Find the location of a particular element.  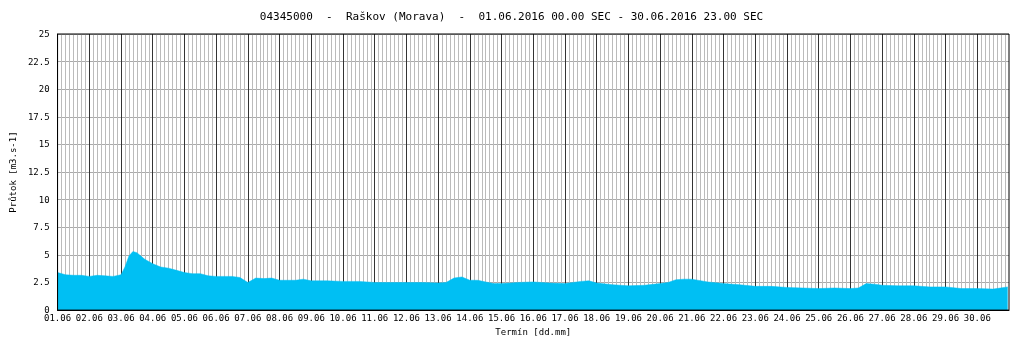

x-tick-label: 17.06 is located at coordinates (565, 317).